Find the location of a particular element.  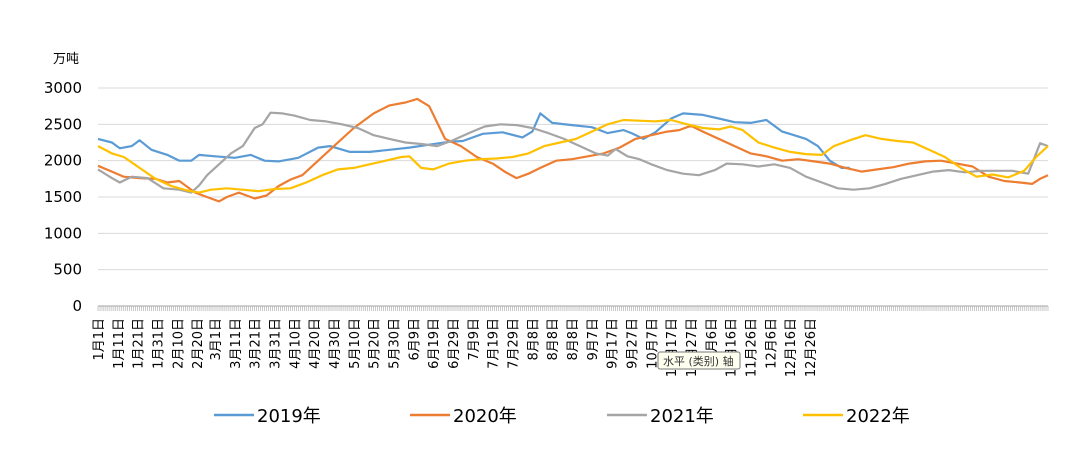

x-tick-label: 7月29日 is located at coordinates (514, 343).